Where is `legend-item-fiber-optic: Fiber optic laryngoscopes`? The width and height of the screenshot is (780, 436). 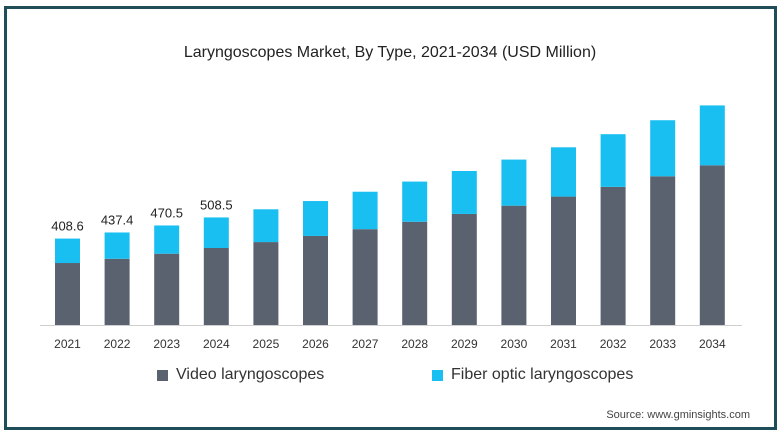 legend-item-fiber-optic: Fiber optic laryngoscopes is located at coordinates (532, 375).